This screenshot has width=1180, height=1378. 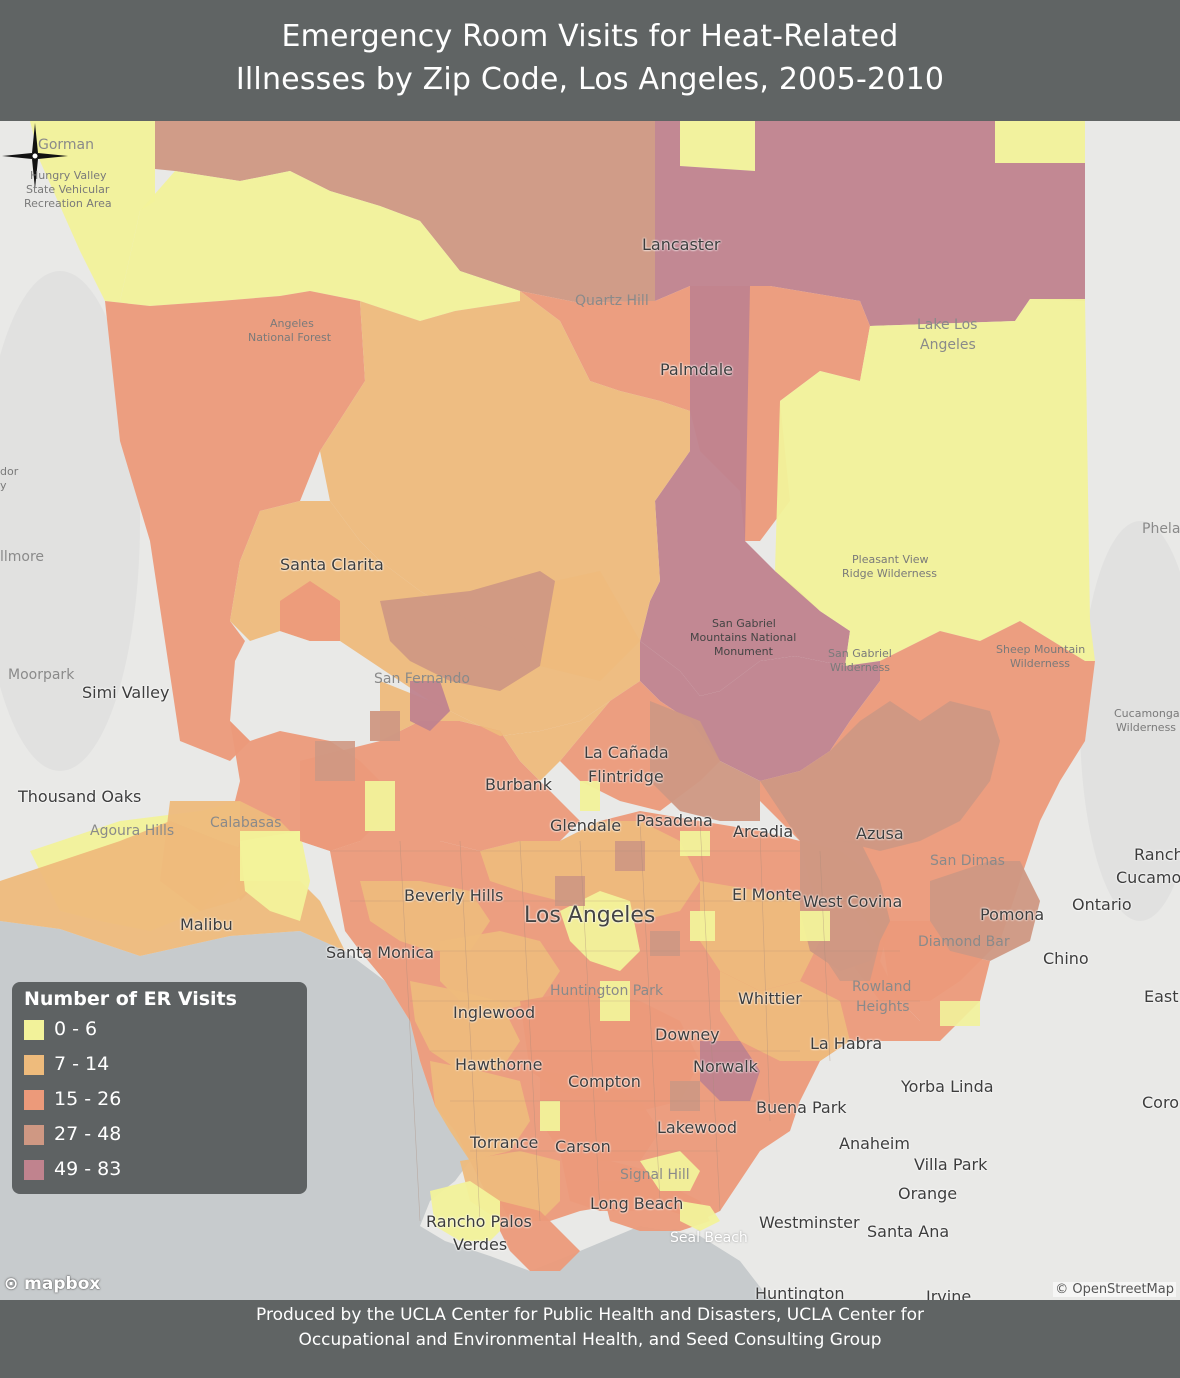 I want to click on place-label: Huntington, so click(x=800, y=1292).